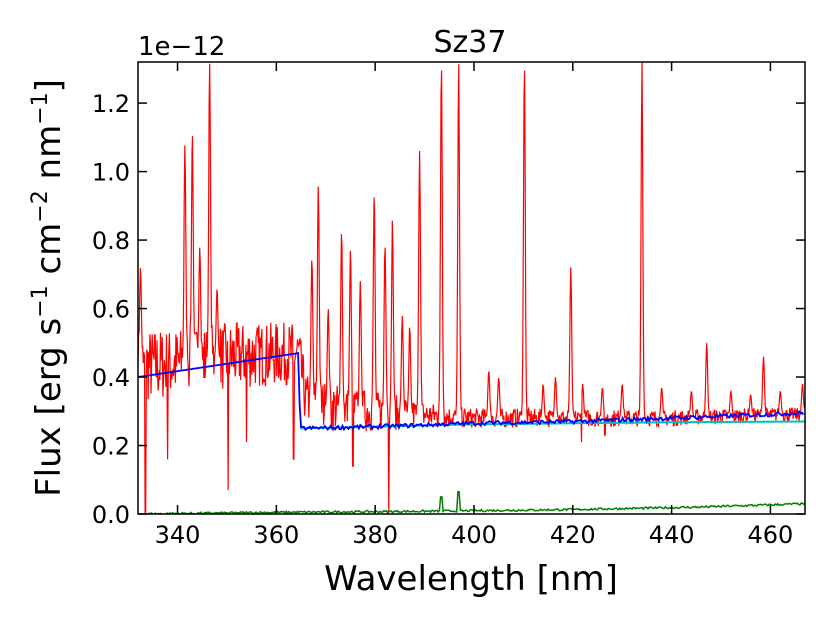 The height and width of the screenshot is (623, 830). I want to click on y-tick-label: 0.8, so click(111, 241).